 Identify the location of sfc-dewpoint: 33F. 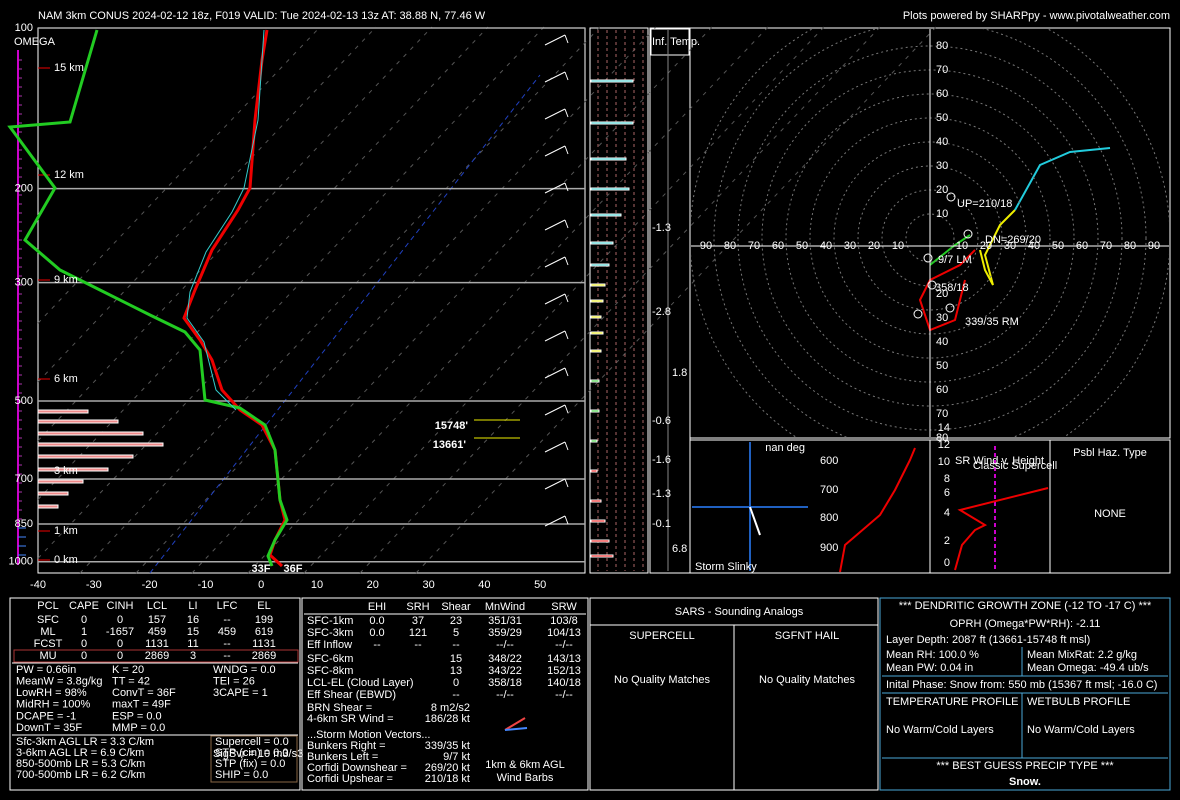
(261, 569).